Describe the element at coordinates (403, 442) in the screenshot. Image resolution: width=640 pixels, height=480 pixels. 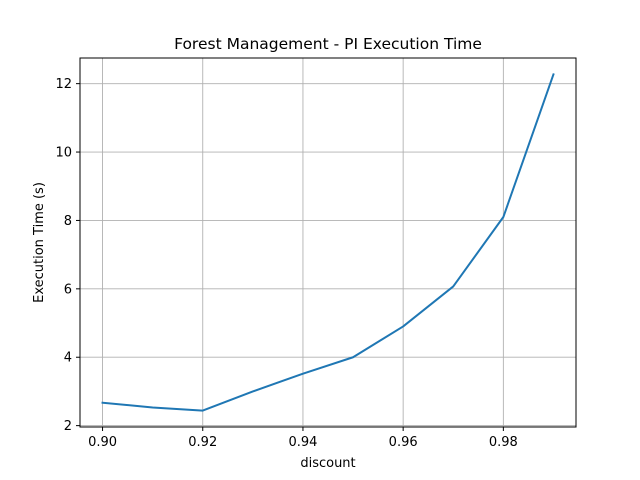
I see `x-tick-label: 0.96` at that location.